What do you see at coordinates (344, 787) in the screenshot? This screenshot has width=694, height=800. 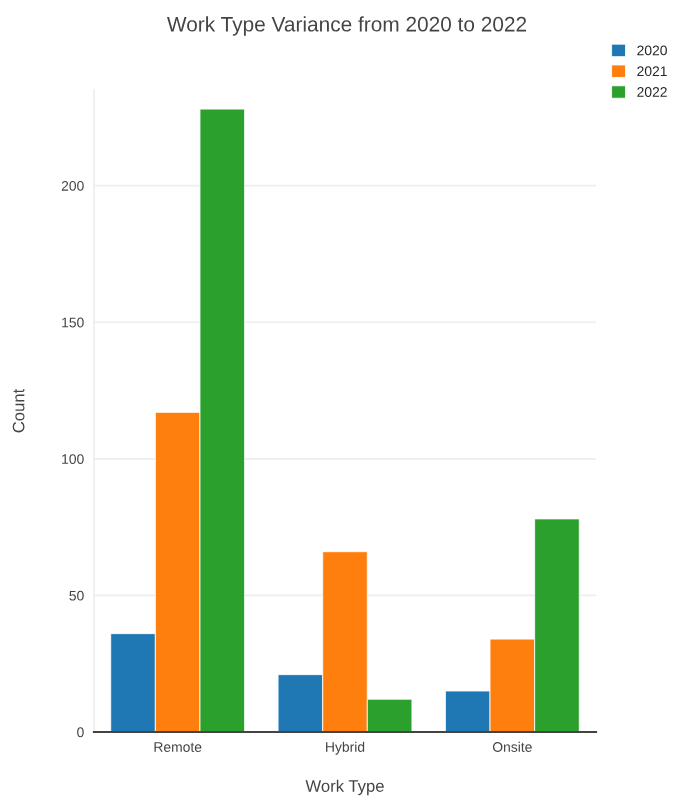 I see `x-axis-title: Work Type` at bounding box center [344, 787].